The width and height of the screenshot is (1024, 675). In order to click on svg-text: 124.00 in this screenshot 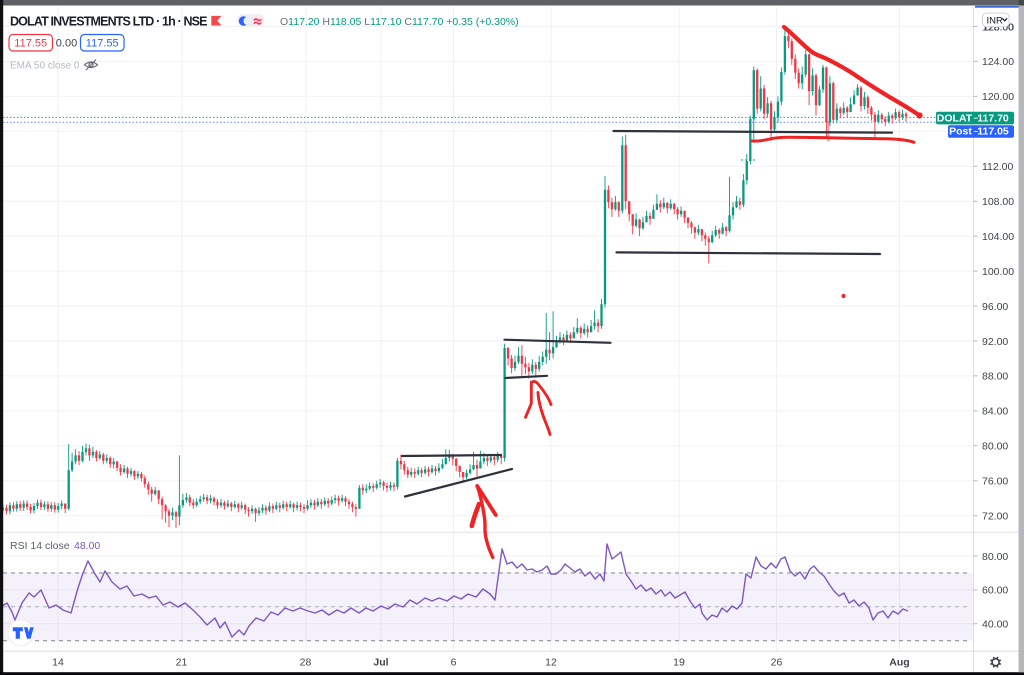, I will do `click(998, 62)`.